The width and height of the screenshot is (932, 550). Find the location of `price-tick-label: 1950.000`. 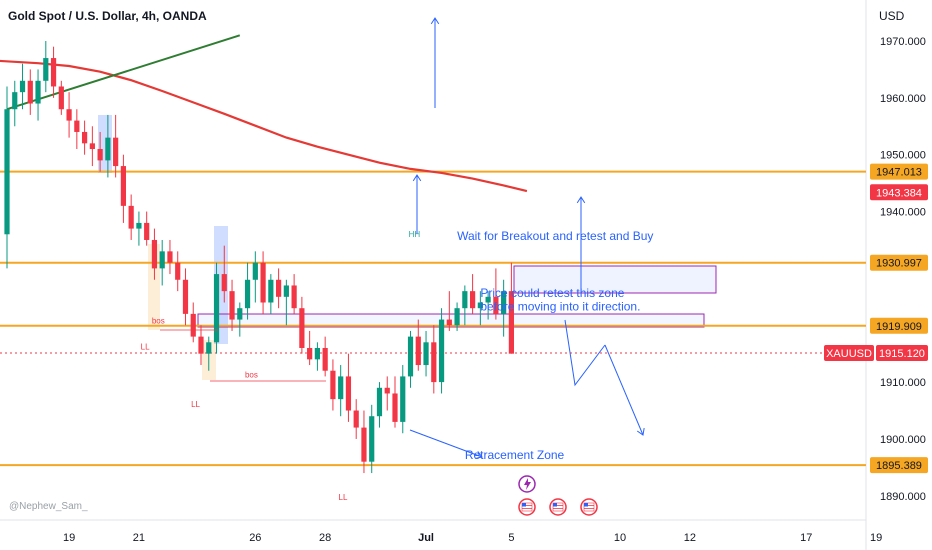

price-tick-label: 1950.000 is located at coordinates (903, 156).